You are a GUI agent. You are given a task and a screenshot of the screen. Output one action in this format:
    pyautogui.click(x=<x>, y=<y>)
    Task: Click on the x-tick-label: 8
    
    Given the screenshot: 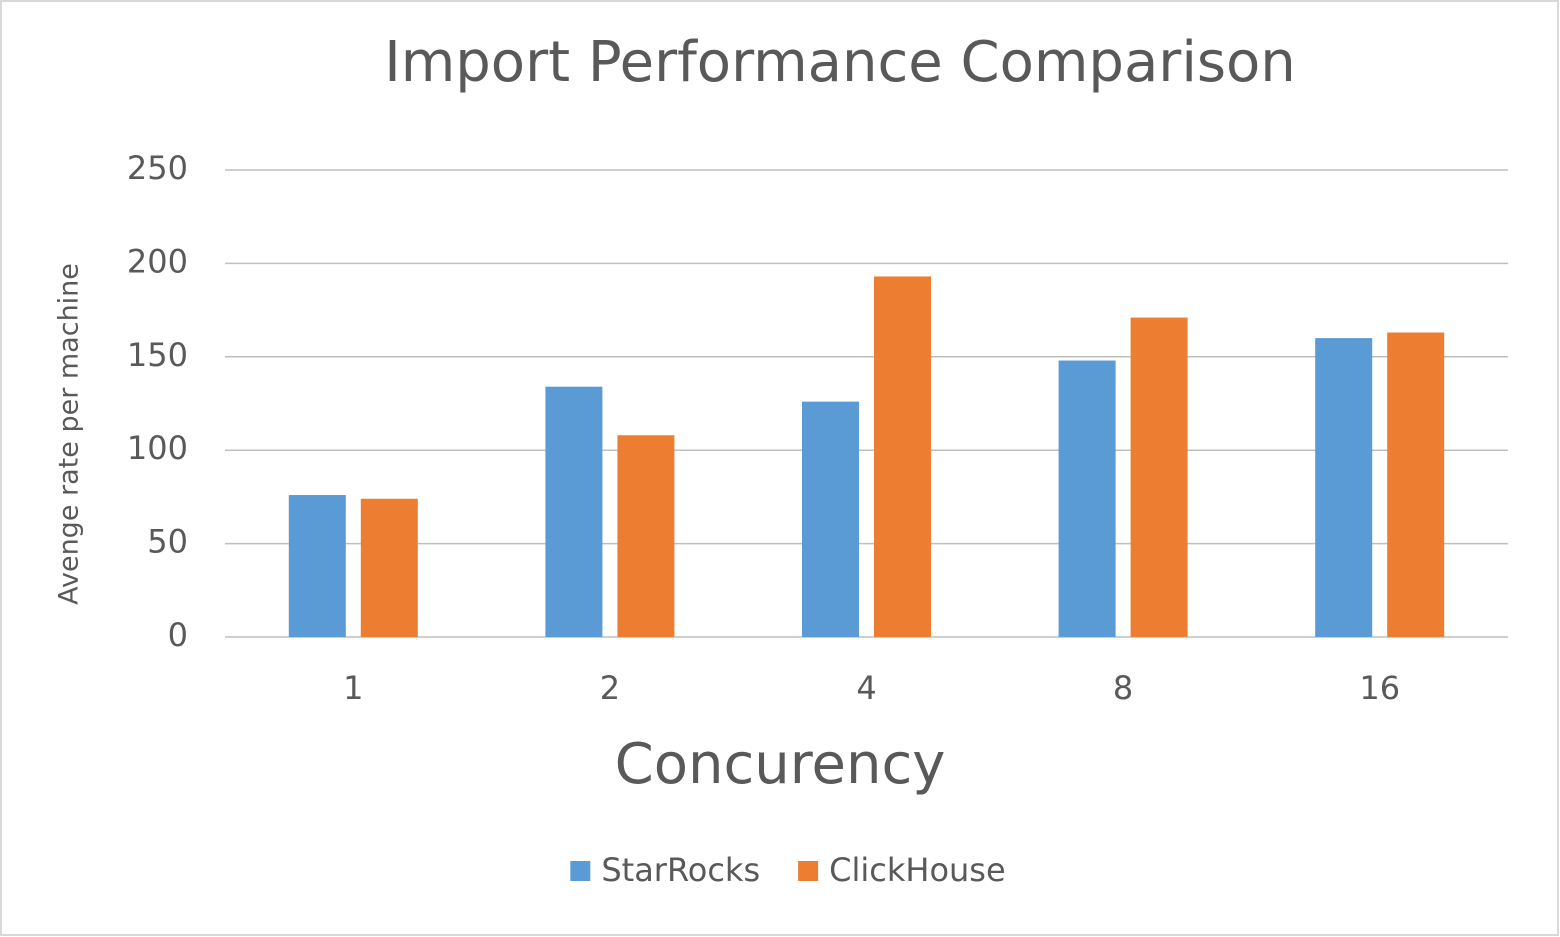 What is the action you would take?
    pyautogui.click(x=1123, y=688)
    